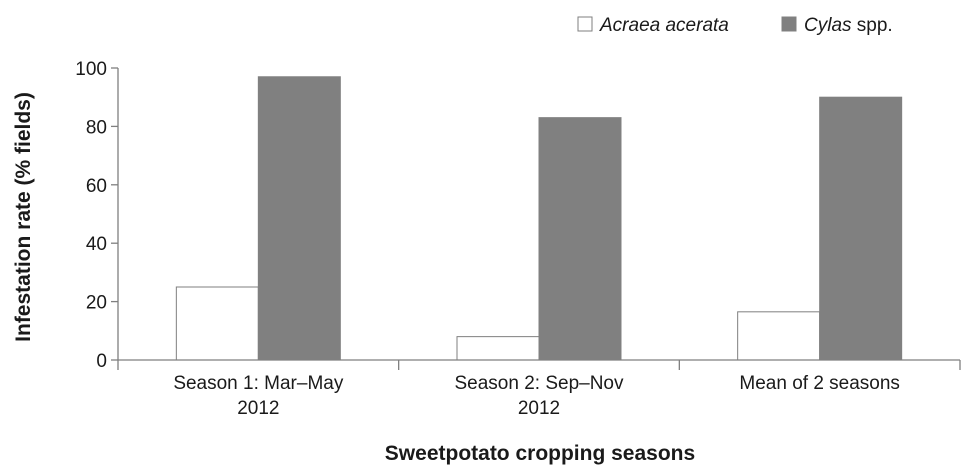 Image resolution: width=965 pixels, height=465 pixels. I want to click on legend-label: Cylas spp., so click(848, 25).